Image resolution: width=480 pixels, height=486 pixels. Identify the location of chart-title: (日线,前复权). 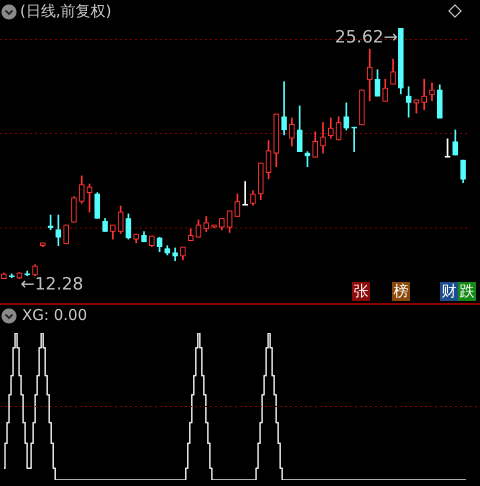
(66, 11).